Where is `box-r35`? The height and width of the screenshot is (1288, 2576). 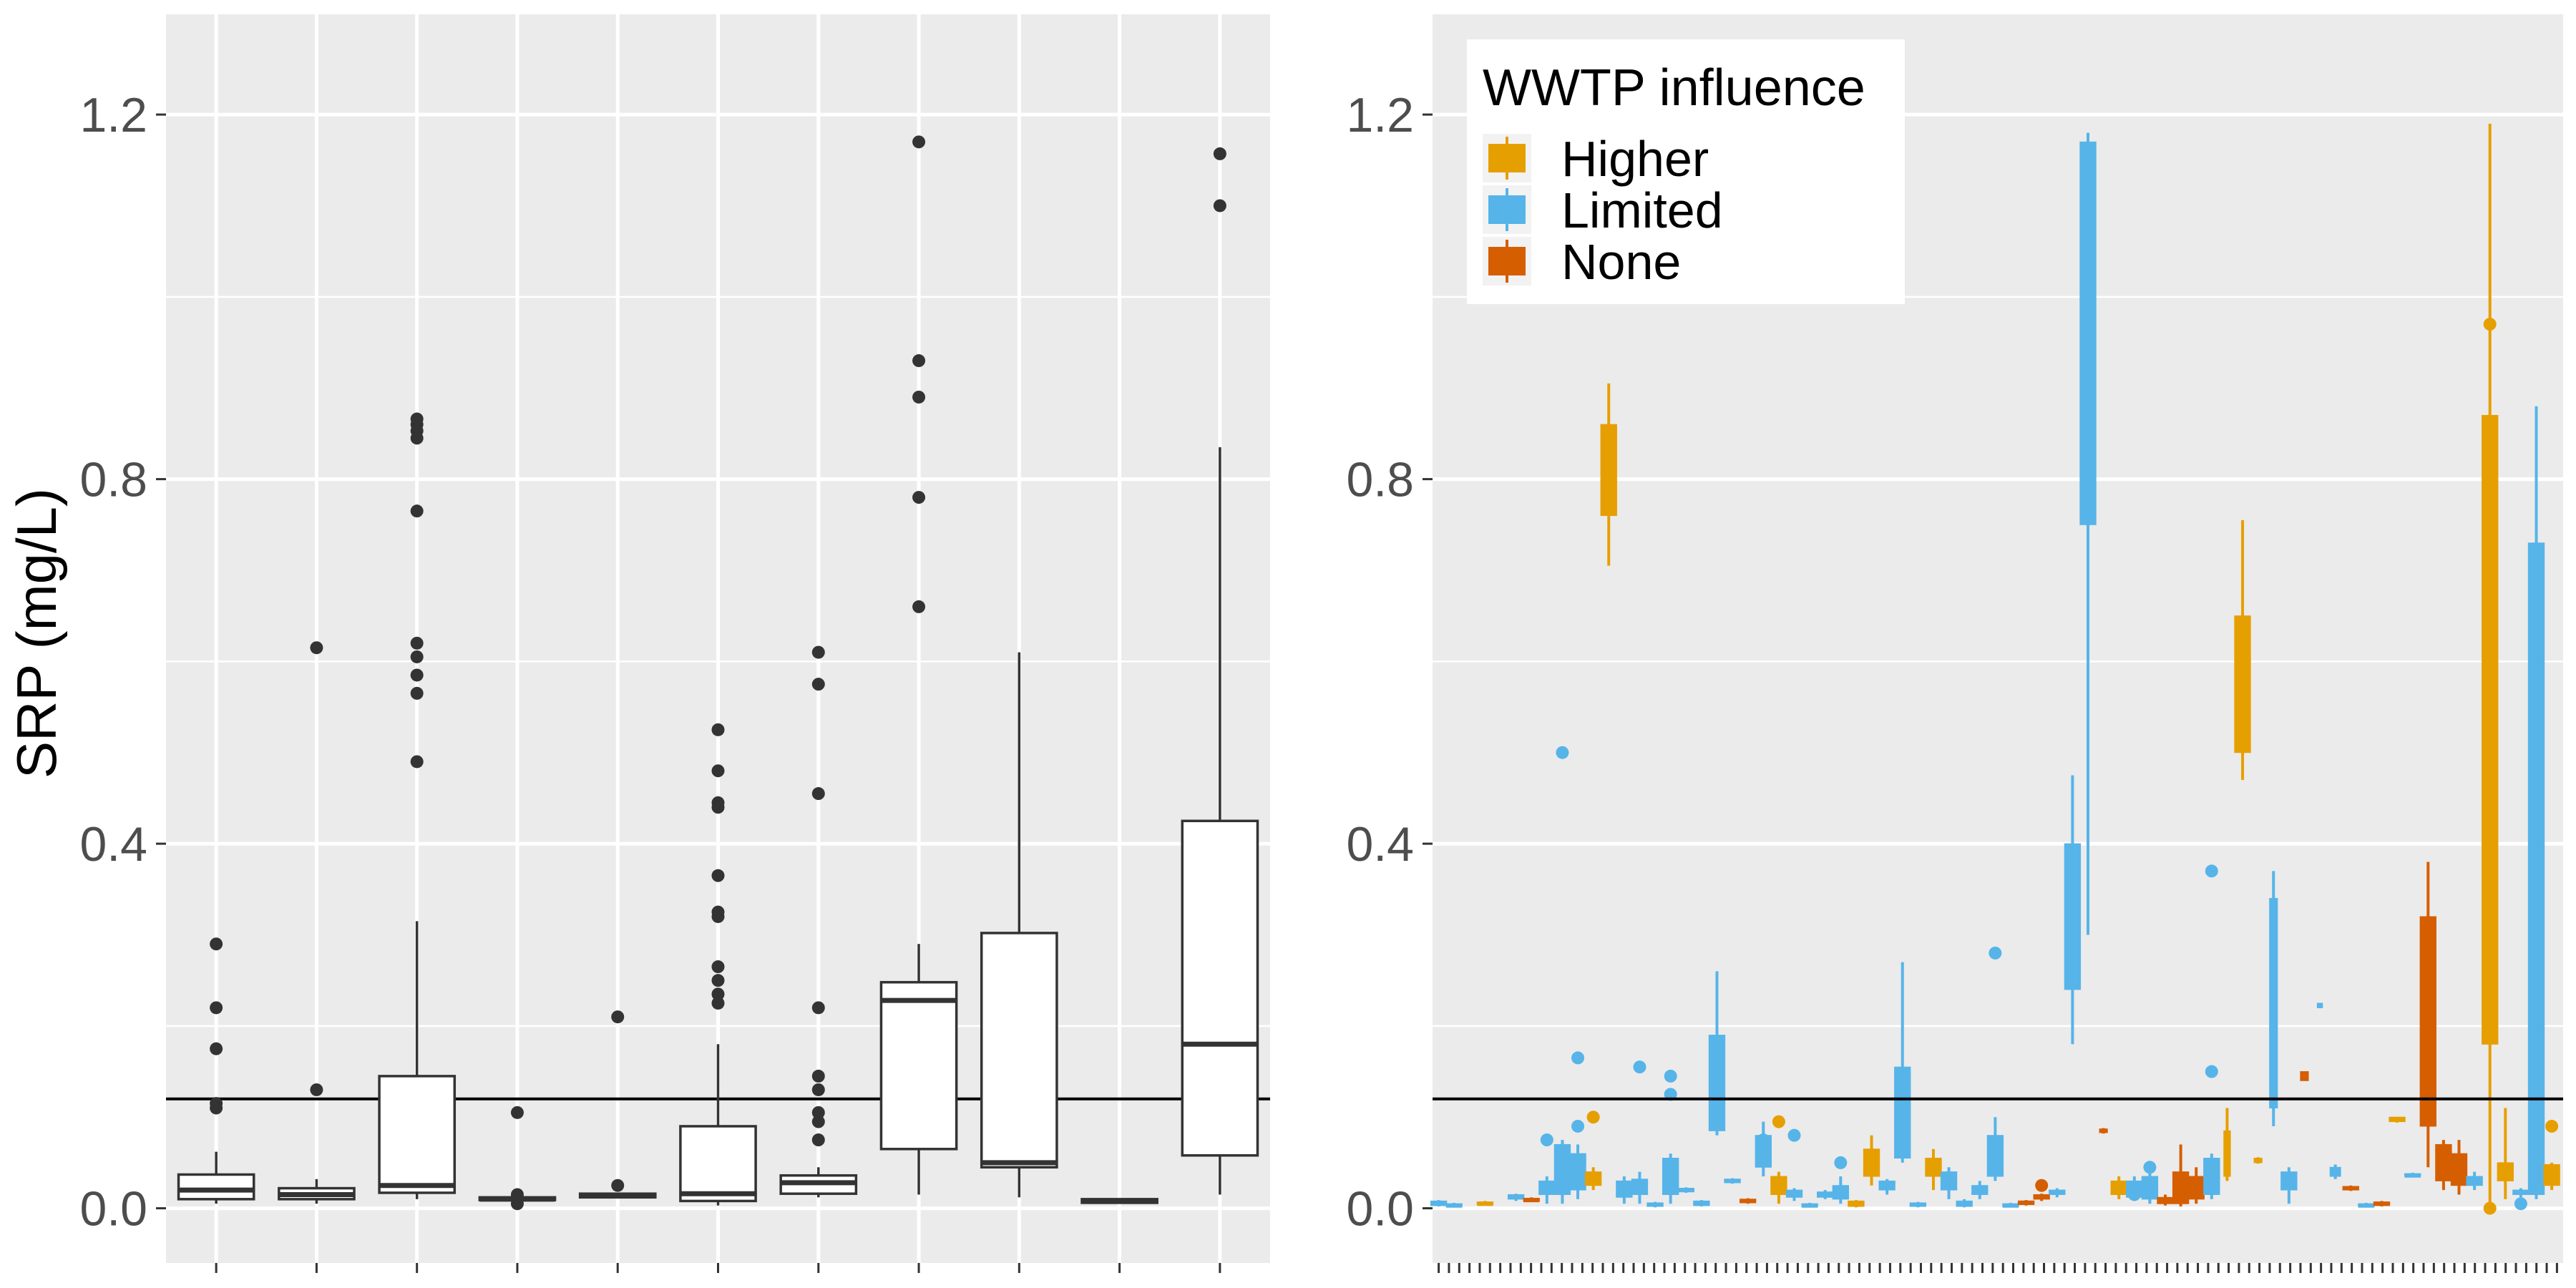
box-r35 is located at coordinates (1964, 1203).